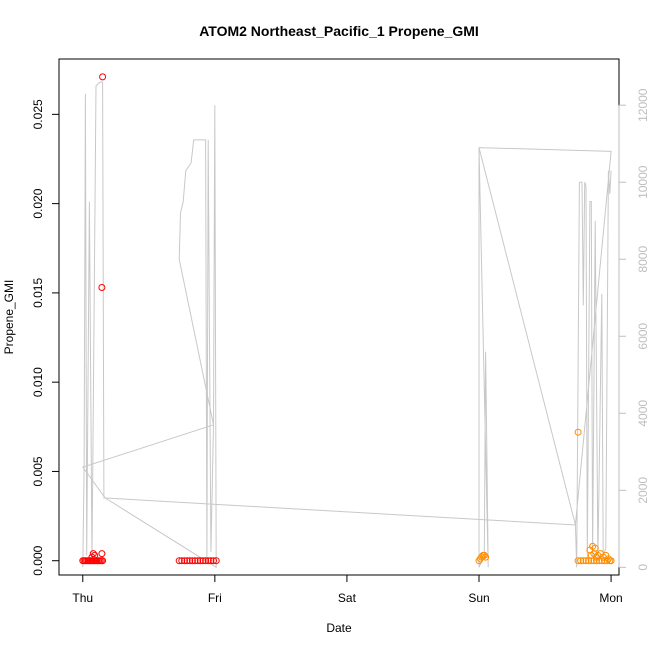  Describe the element at coordinates (215, 598) in the screenshot. I see `x-tick-label: Fri` at that location.